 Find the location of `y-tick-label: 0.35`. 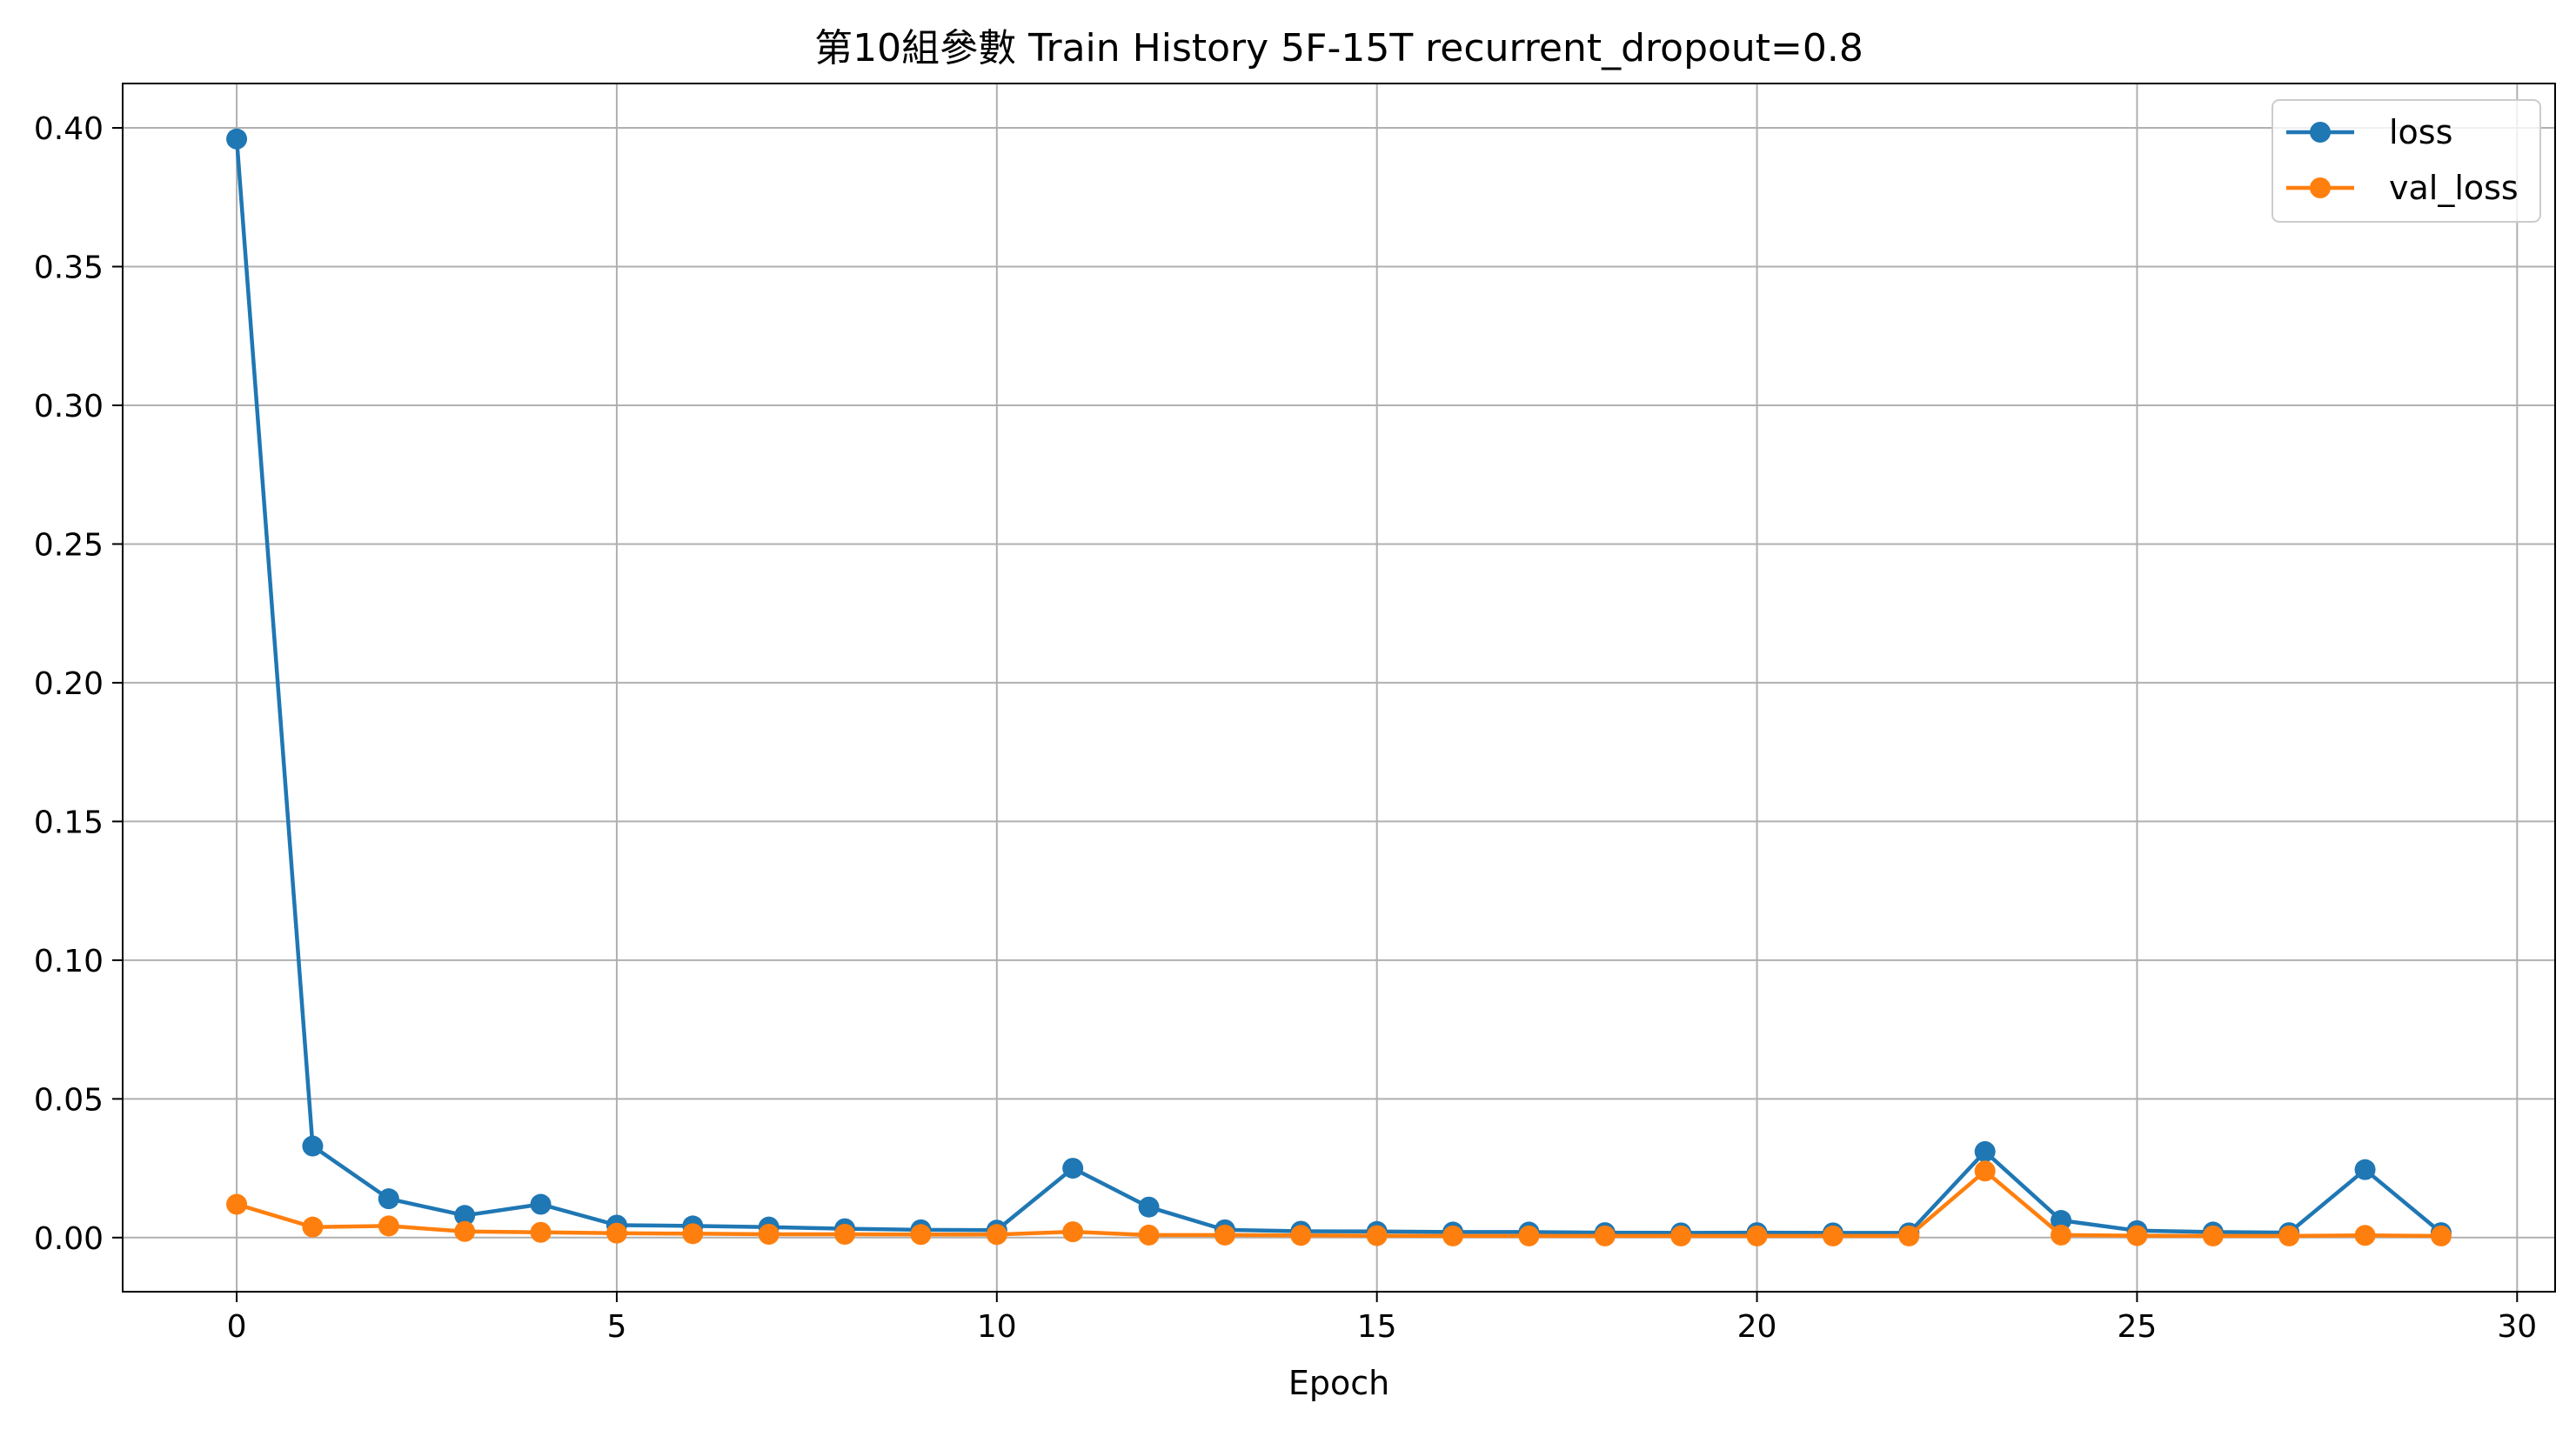

y-tick-label: 0.35 is located at coordinates (69, 268).